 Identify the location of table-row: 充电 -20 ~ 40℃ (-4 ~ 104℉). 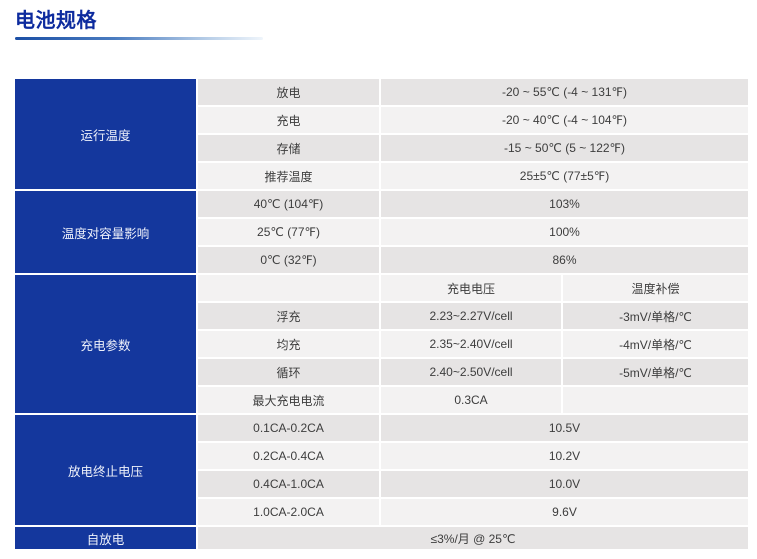
(473, 120).